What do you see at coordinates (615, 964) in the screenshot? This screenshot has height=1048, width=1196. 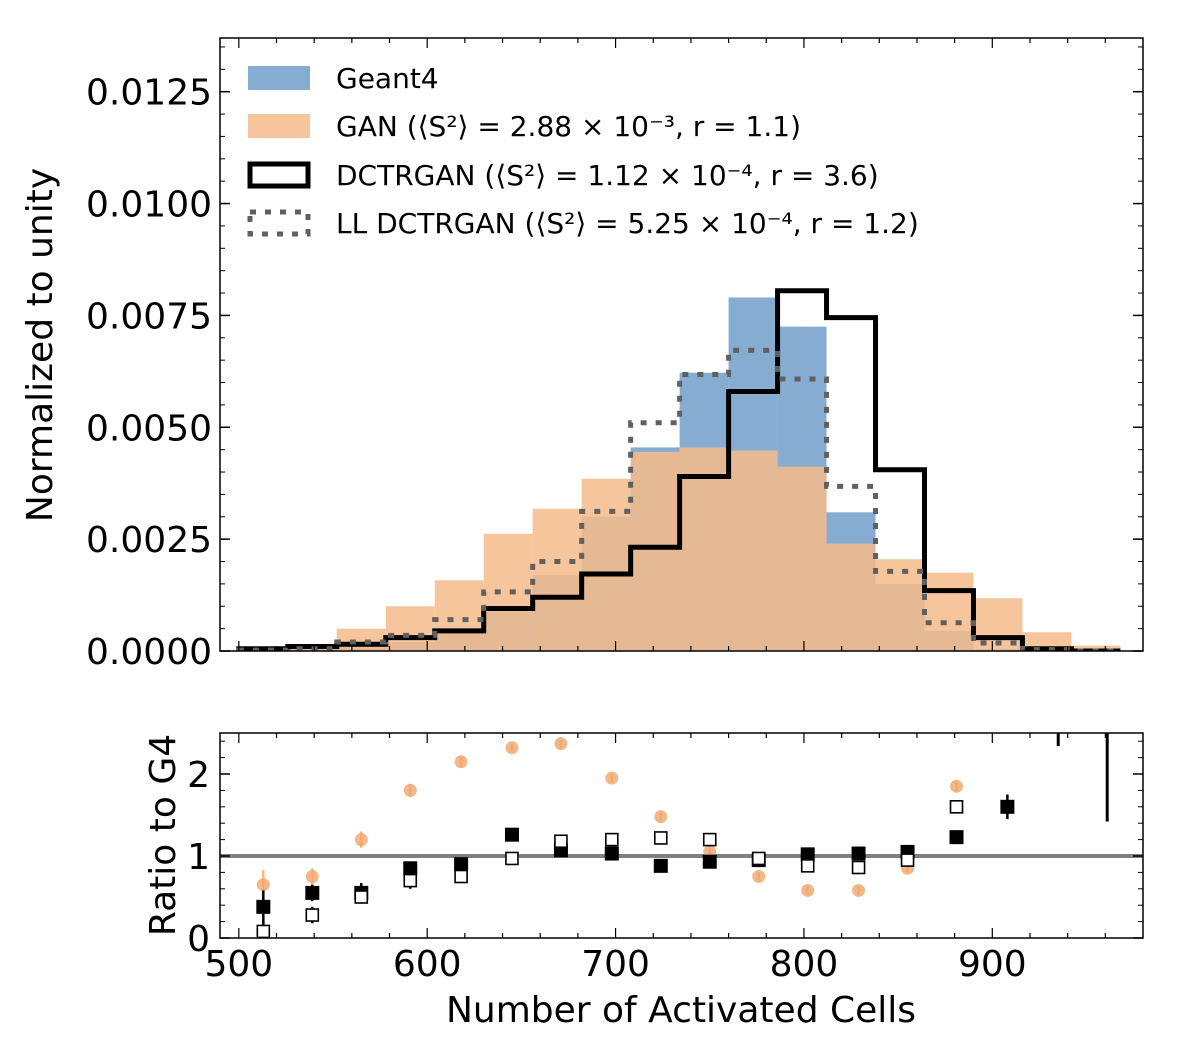 I see `x-tick-label: 700` at bounding box center [615, 964].